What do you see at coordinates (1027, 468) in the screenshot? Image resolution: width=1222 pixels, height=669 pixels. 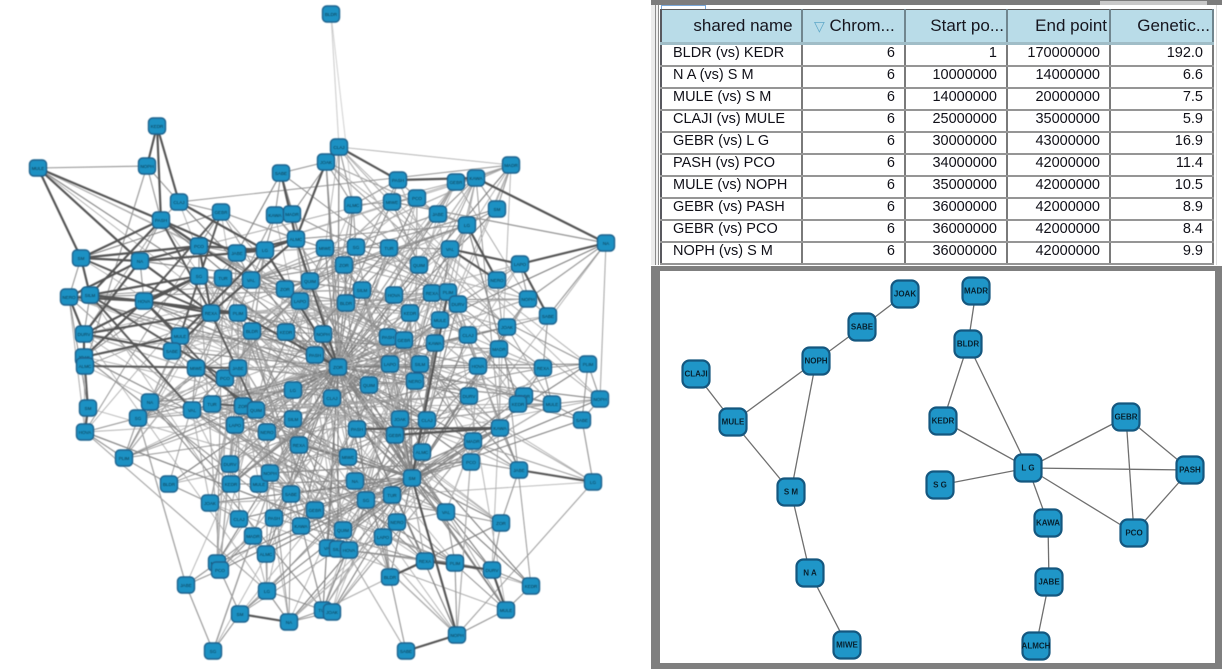 I see `svg-text: L G` at bounding box center [1027, 468].